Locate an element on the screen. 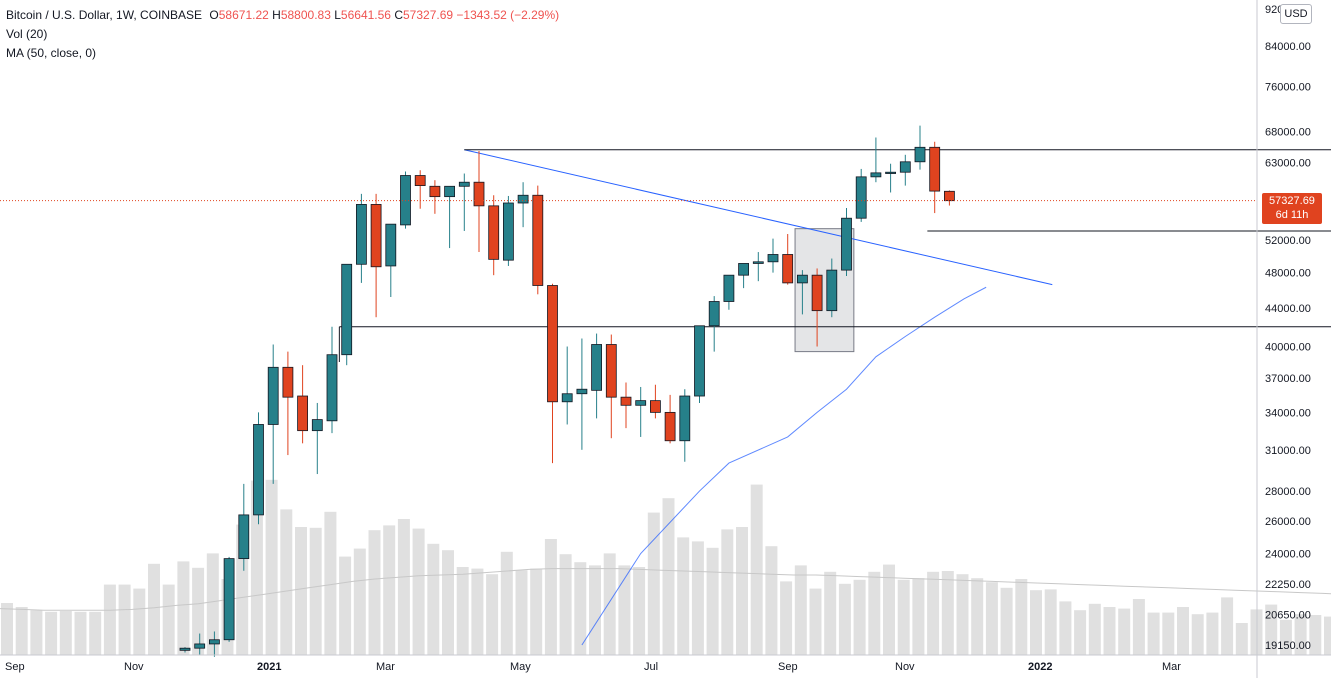  price-axis-label: 22250.00 is located at coordinates (1288, 585).